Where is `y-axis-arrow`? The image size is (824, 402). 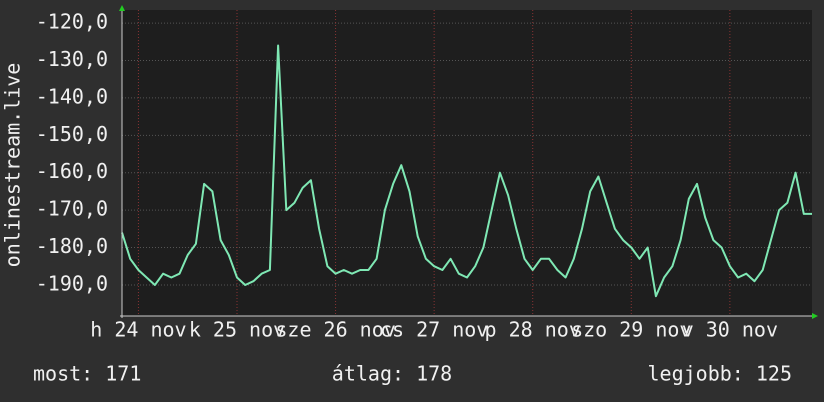 y-axis-arrow is located at coordinates (122, 8).